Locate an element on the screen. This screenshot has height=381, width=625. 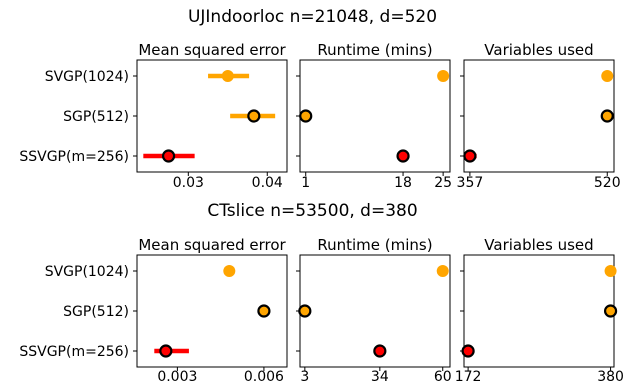
x-tick-label: 1 is located at coordinates (305, 183).